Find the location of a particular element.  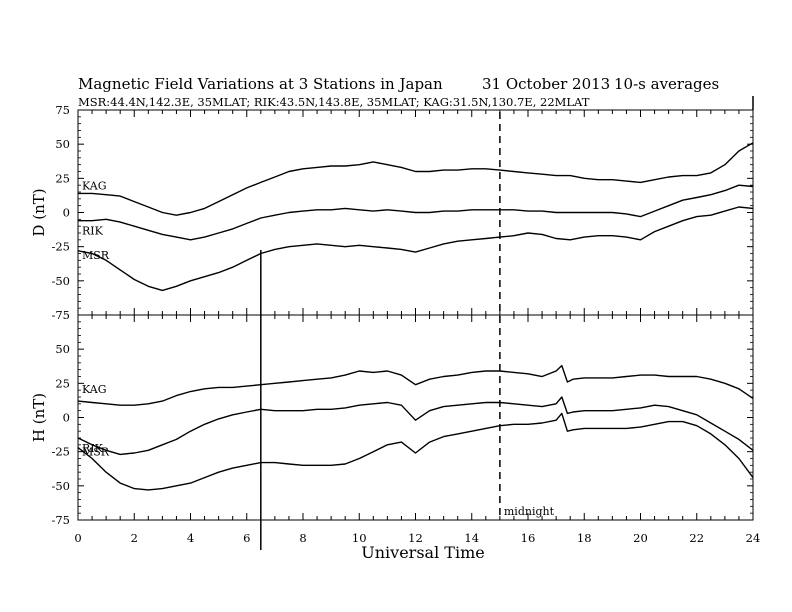

x-tick-label: 16 is located at coordinates (528, 538).